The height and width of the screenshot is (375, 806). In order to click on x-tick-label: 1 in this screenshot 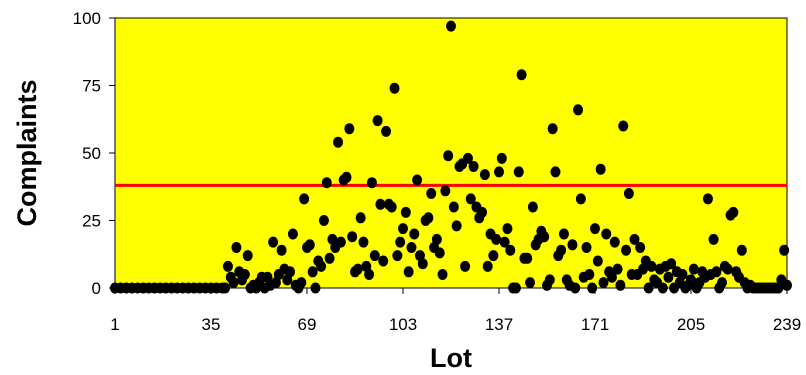, I will do `click(114, 324)`.